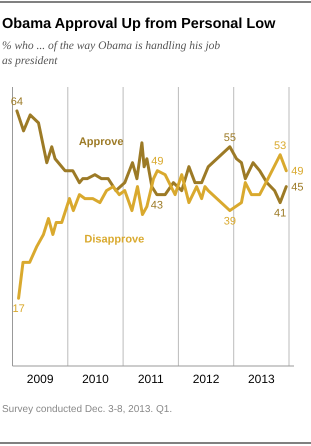 The width and height of the screenshot is (311, 446). What do you see at coordinates (96, 379) in the screenshot?
I see `x-tick-label: 2010` at bounding box center [96, 379].